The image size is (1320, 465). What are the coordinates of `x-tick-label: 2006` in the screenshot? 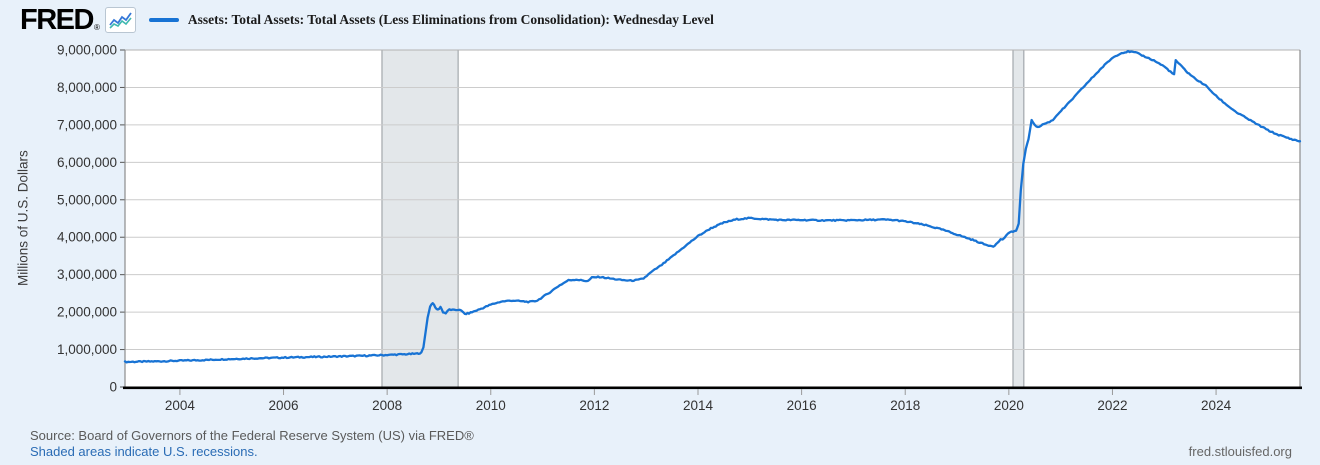 It's located at (284, 405).